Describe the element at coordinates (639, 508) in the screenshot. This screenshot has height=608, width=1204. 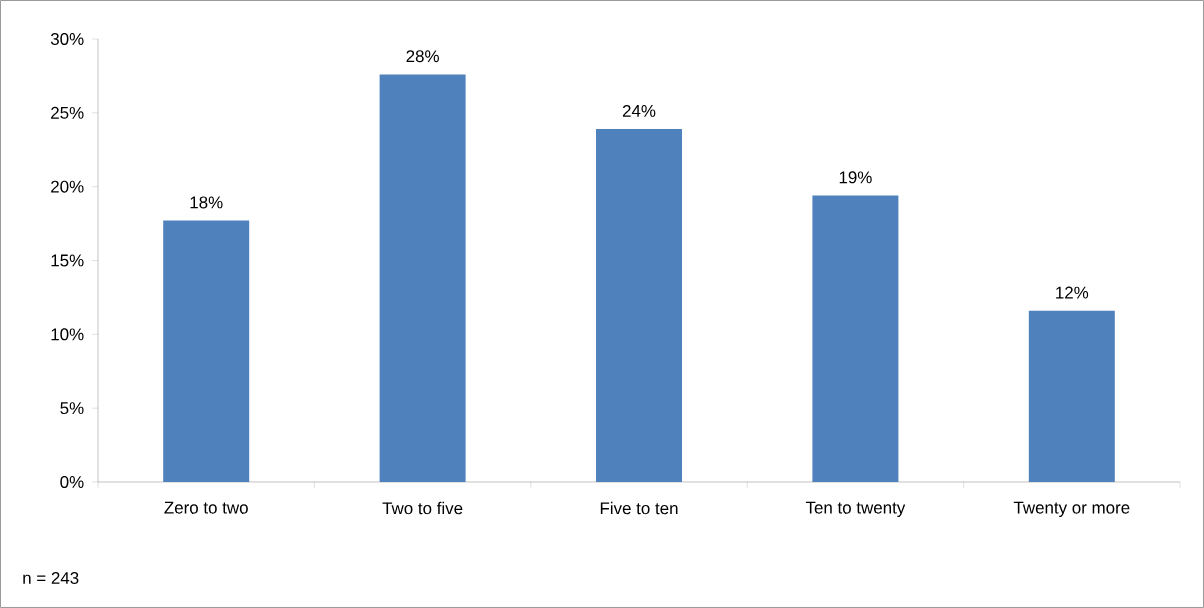
I see `x-tick-label: Five to ten` at that location.